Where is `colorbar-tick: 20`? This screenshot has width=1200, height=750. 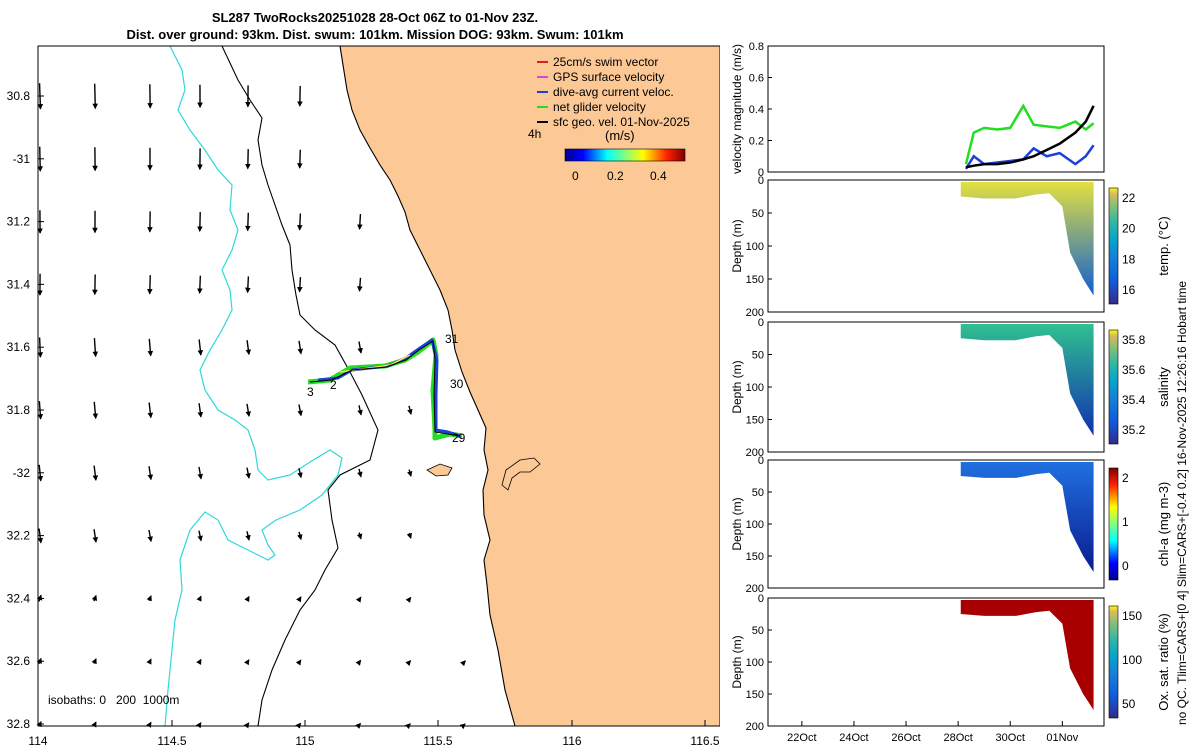 colorbar-tick: 20 is located at coordinates (1129, 229).